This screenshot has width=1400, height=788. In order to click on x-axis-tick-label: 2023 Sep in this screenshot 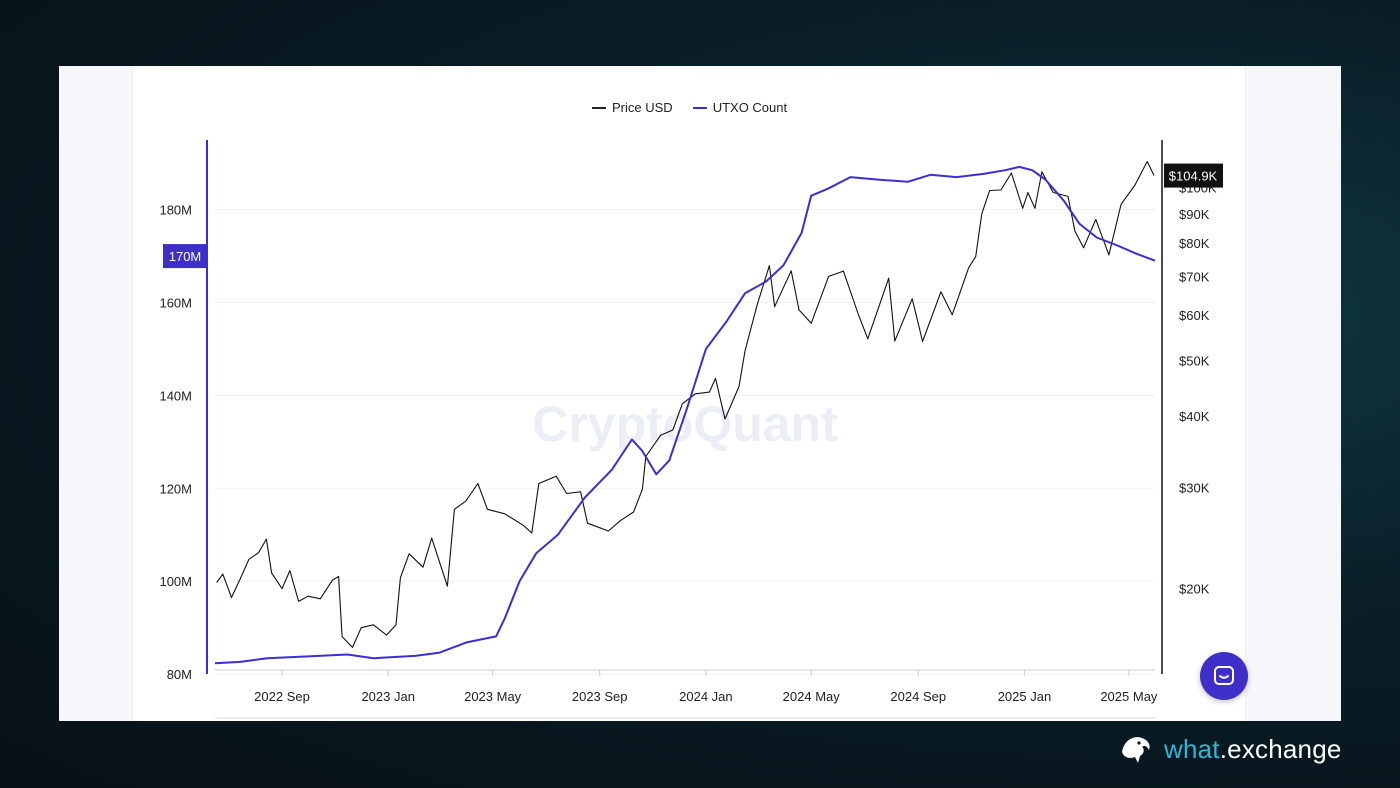, I will do `click(600, 696)`.